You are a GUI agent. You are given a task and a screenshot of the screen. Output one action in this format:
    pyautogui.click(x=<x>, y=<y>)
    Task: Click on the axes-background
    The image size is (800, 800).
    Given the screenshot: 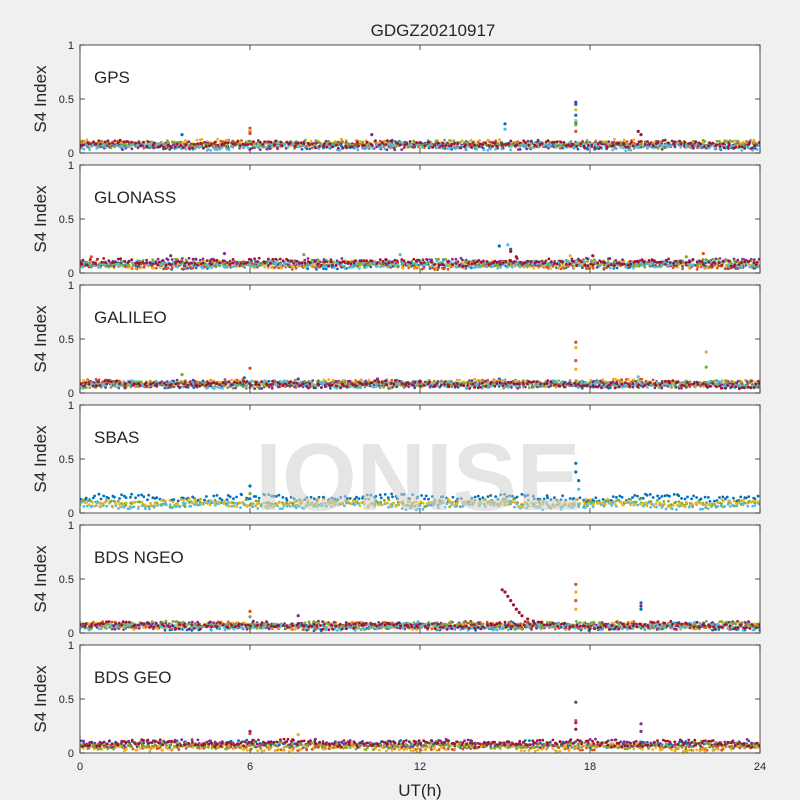 What is the action you would take?
    pyautogui.click(x=420, y=339)
    